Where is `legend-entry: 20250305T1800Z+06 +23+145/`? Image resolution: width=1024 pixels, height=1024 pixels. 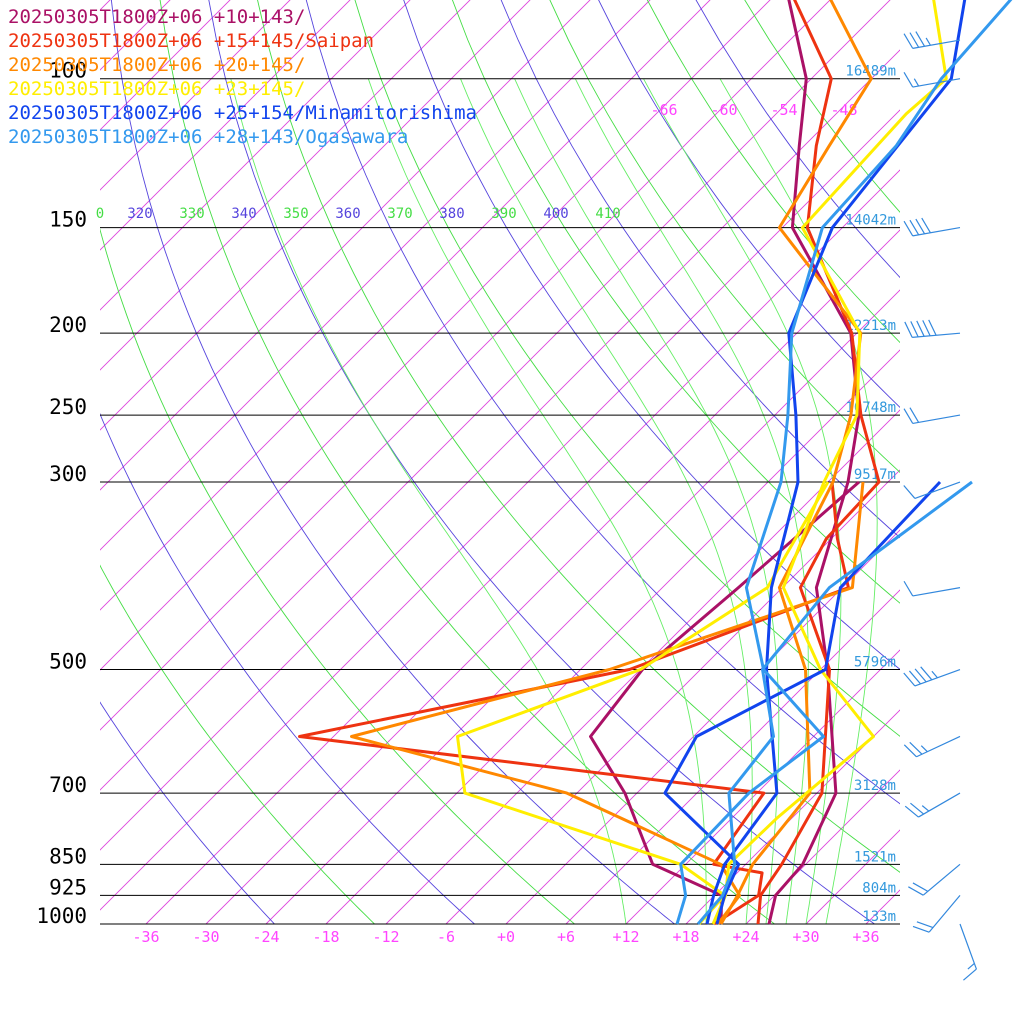
legend-entry: 20250305T1800Z+06 +23+145/ is located at coordinates (156, 89).